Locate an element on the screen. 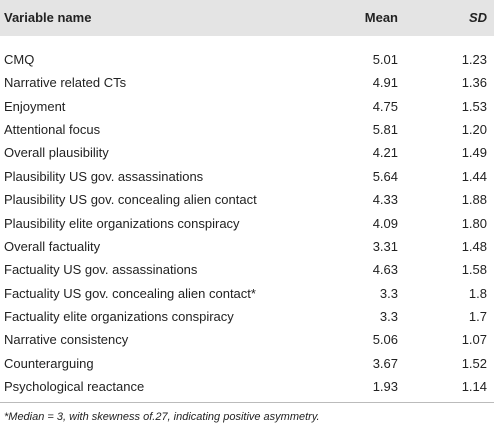 Image resolution: width=494 pixels, height=430 pixels. table-cell: 4.91 is located at coordinates (385, 83).